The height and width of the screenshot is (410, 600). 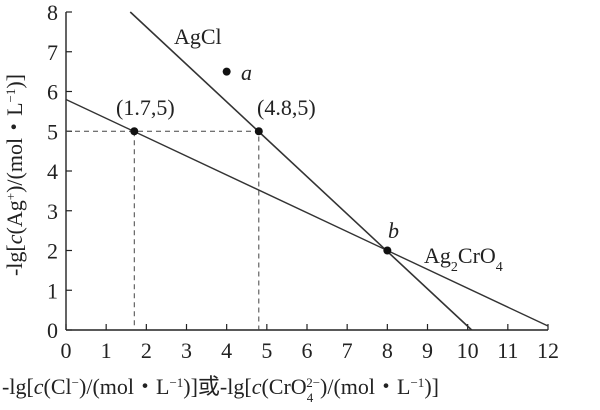 What do you see at coordinates (106, 350) in the screenshot?
I see `x-tick-label: 1` at bounding box center [106, 350].